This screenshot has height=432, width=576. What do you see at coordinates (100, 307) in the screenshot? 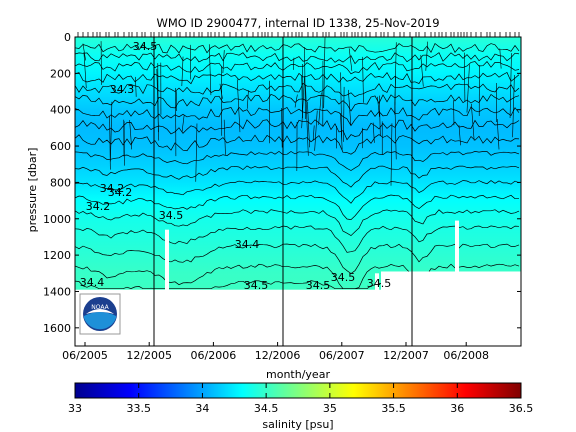
I see `logo-text: NOAA` at bounding box center [100, 307].